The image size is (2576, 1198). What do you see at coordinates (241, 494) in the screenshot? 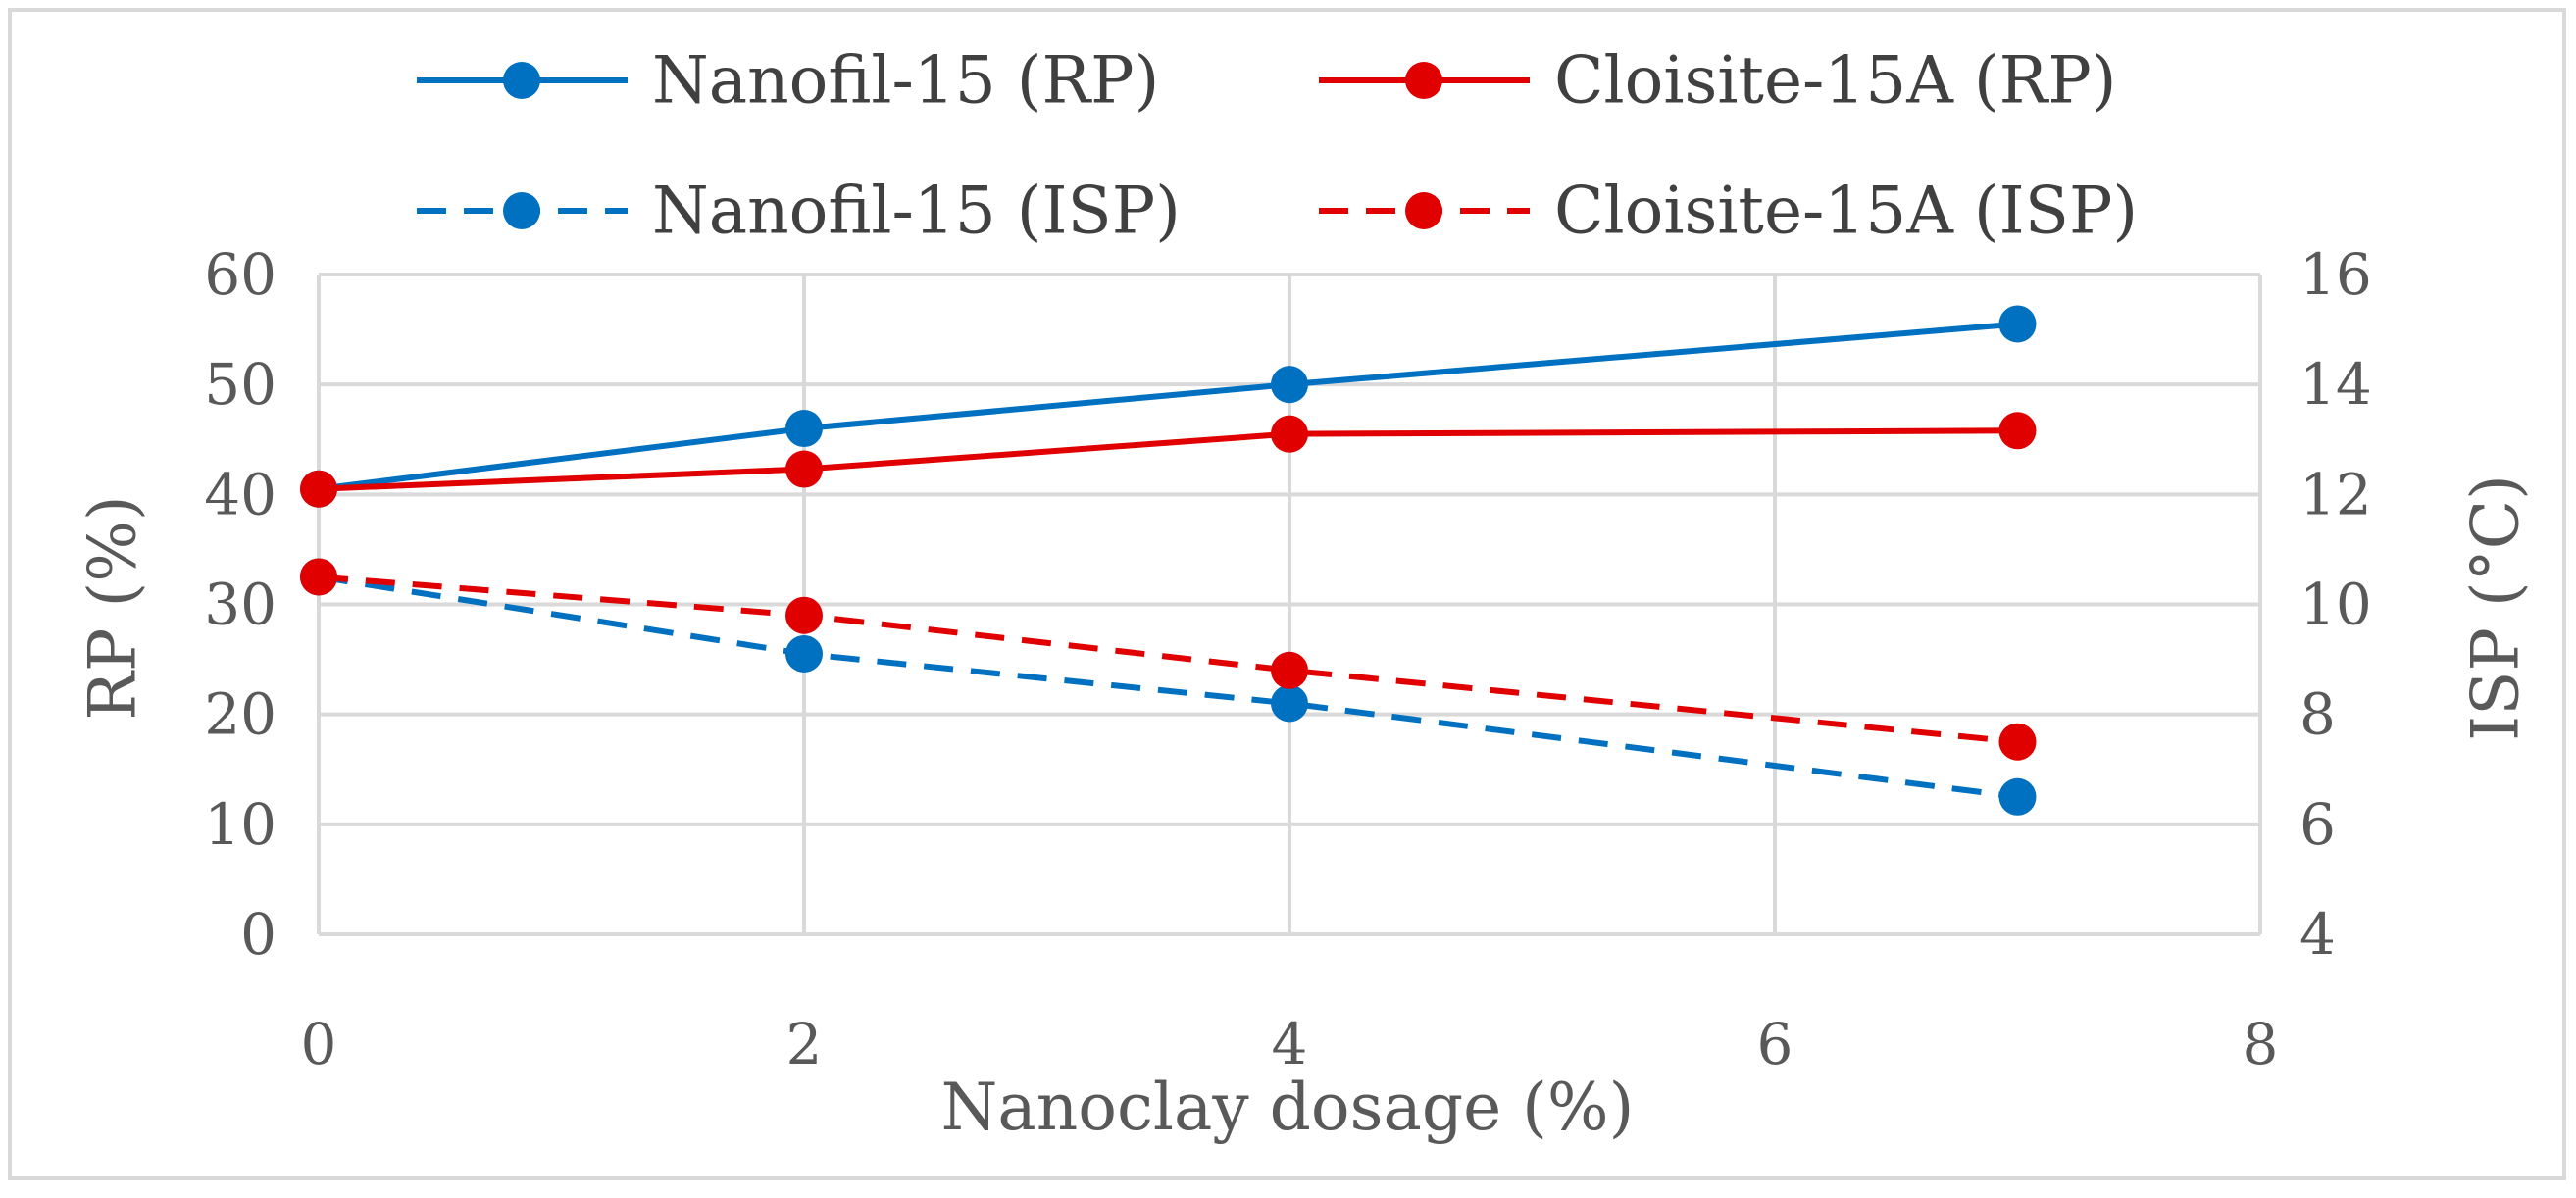
I see `y-tick-label: 40` at bounding box center [241, 494].